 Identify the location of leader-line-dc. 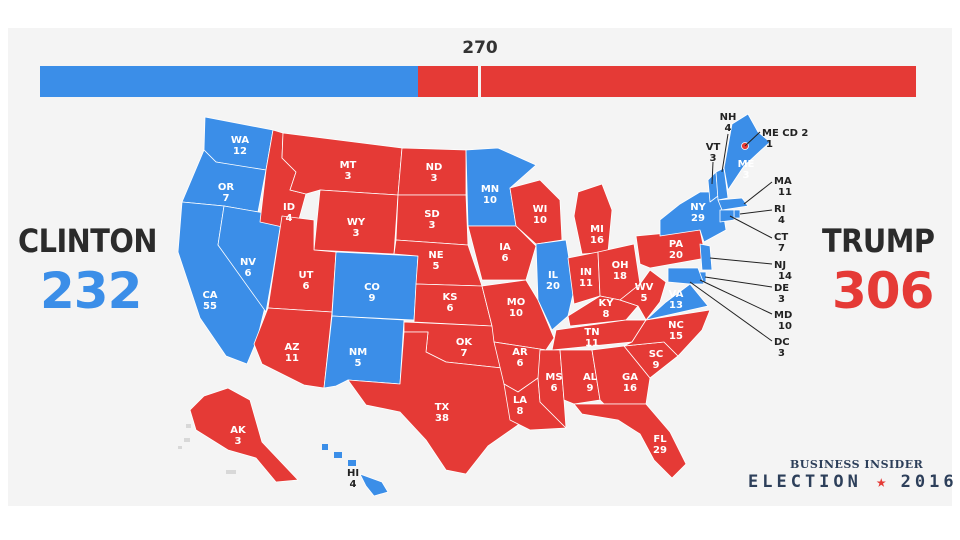
(731, 311).